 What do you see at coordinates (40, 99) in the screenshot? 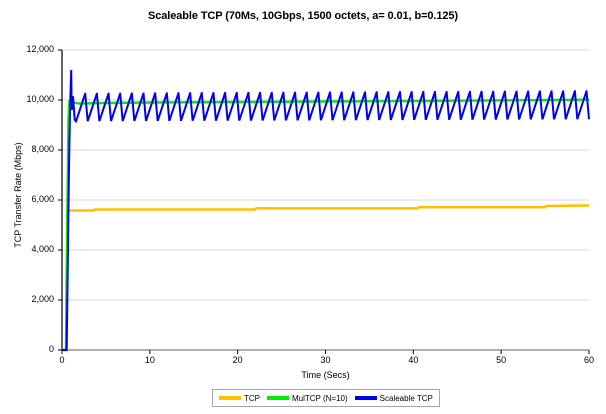
I see `y-tick-label: 10,000` at bounding box center [40, 99].